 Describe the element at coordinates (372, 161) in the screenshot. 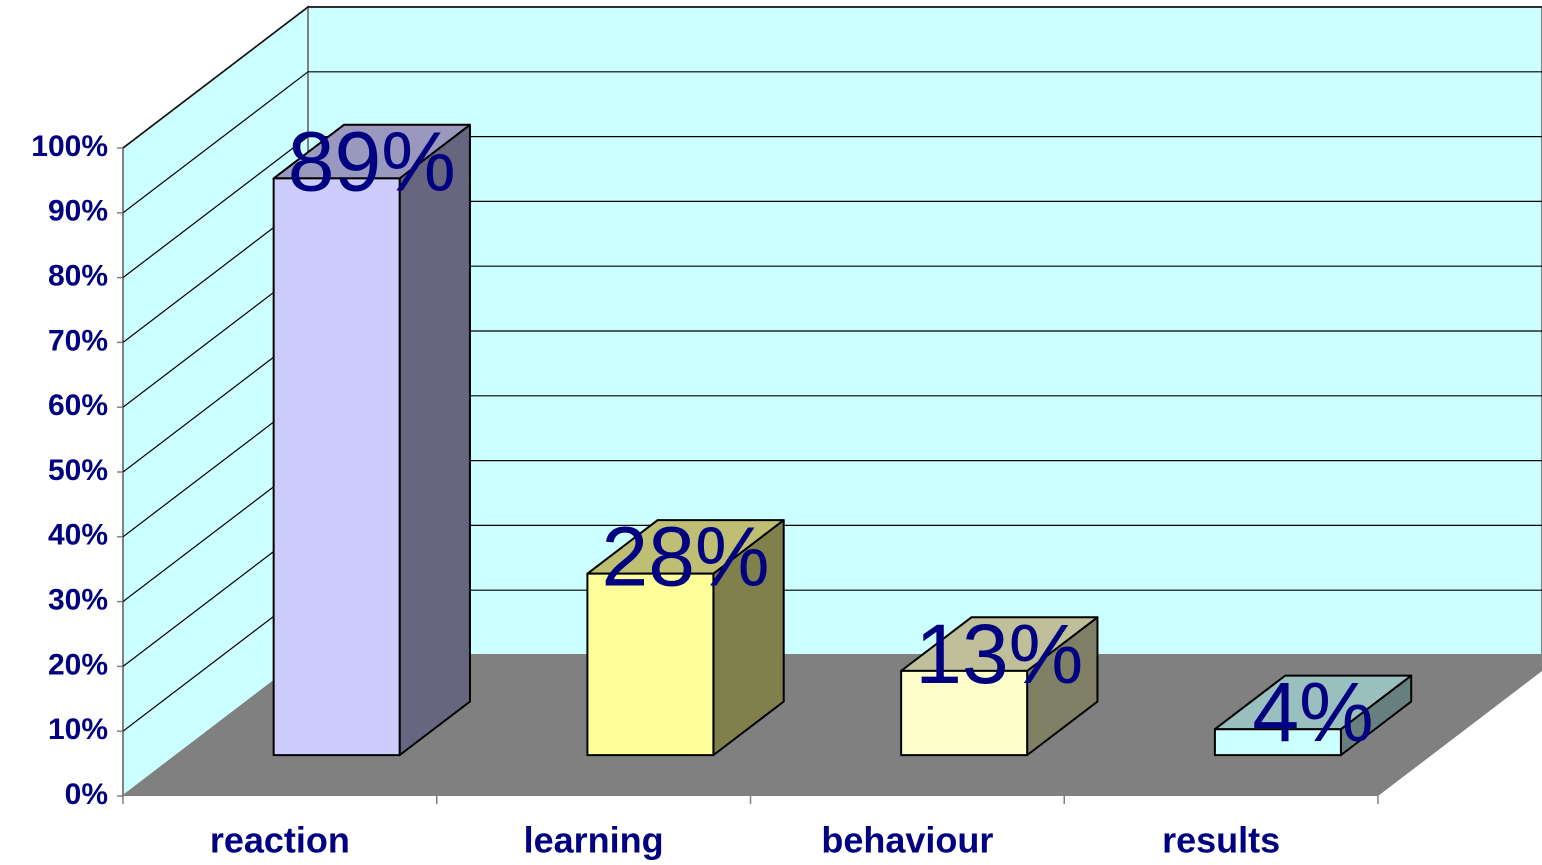

I see `value-label: 89%` at that location.